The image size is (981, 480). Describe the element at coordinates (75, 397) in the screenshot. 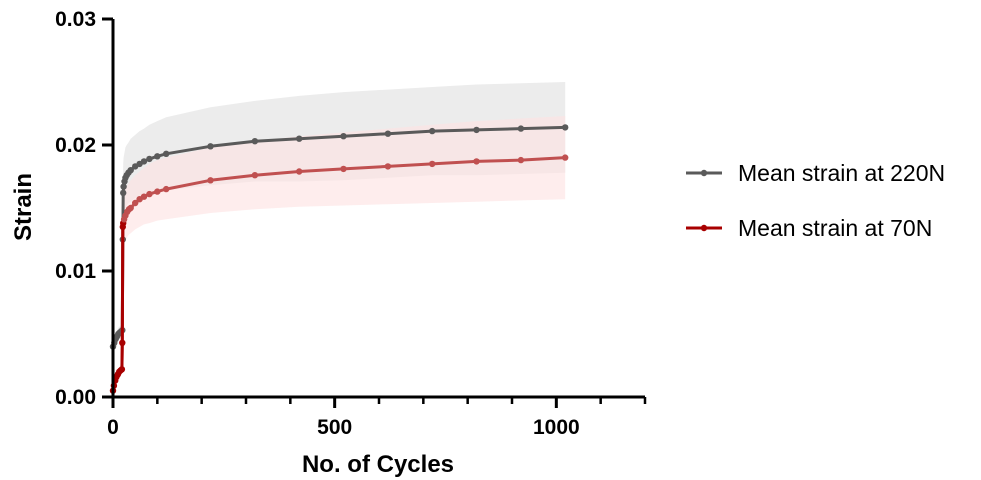

I see `y-tick-label: 0.00` at that location.